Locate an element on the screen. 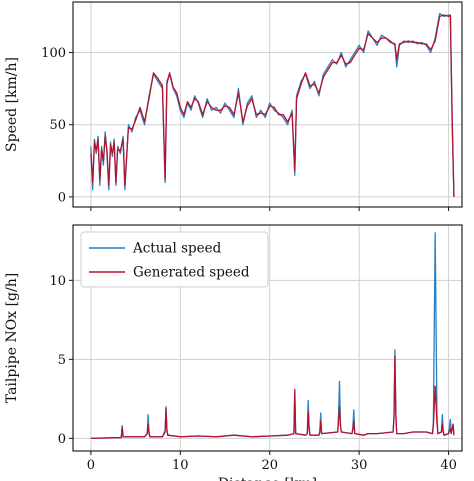 The image size is (474, 481). legend-box is located at coordinates (174, 259).